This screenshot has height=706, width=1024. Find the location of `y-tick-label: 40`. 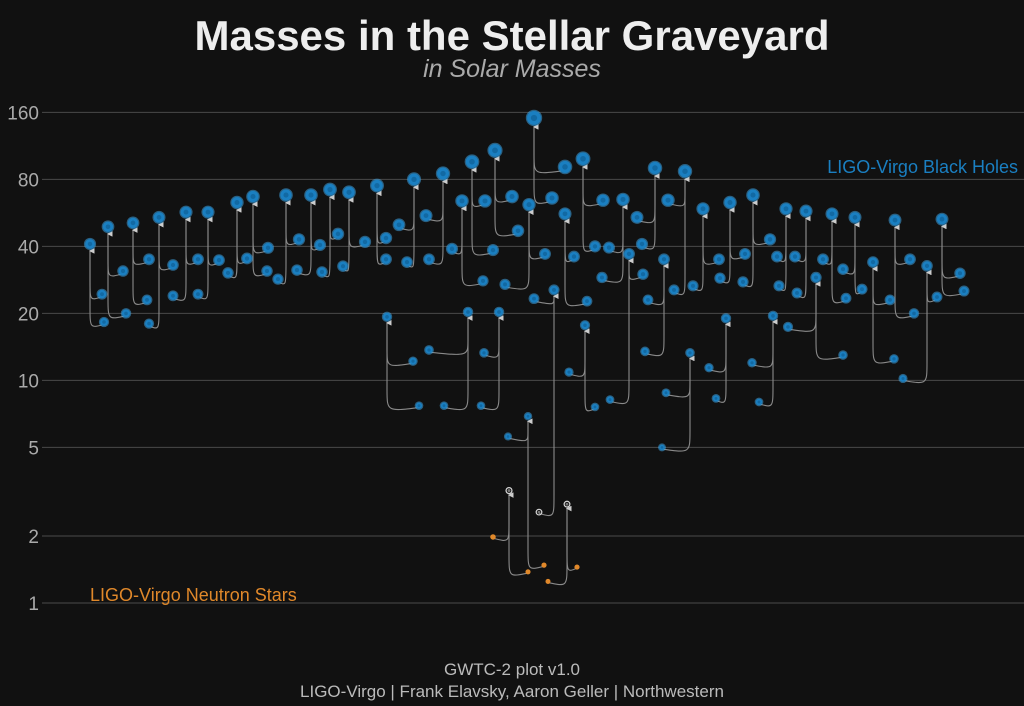

y-tick-label: 40 is located at coordinates (28, 247).